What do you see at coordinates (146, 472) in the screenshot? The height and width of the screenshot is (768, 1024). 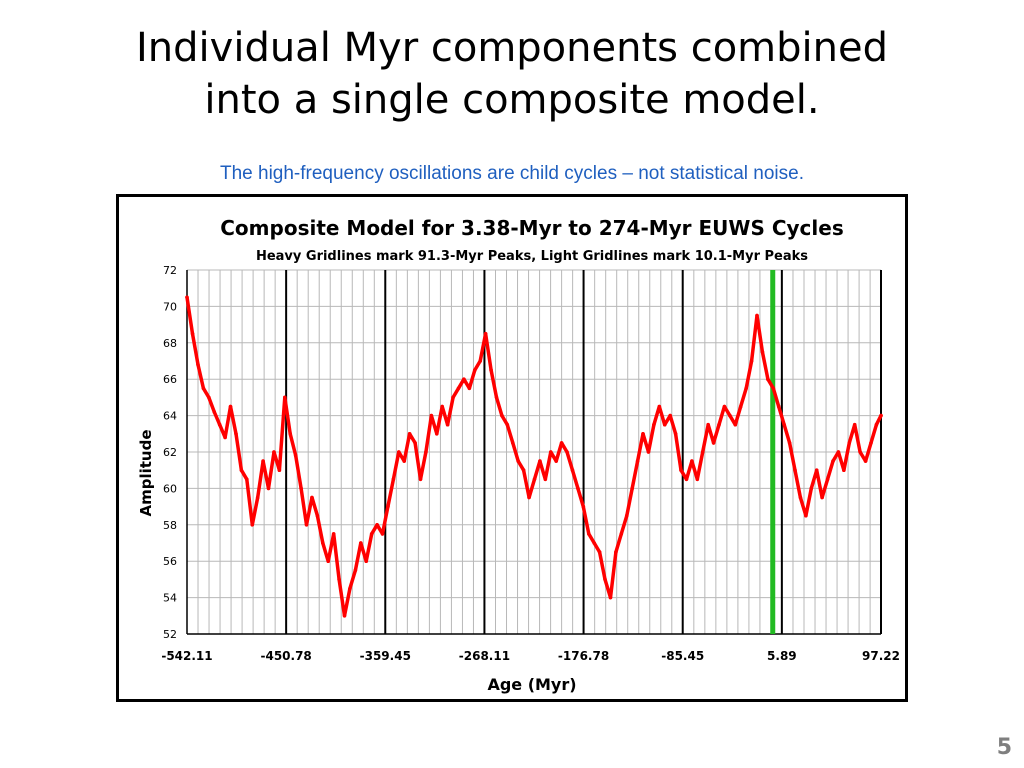 I see `y-axis-label: Amplitude` at bounding box center [146, 472].